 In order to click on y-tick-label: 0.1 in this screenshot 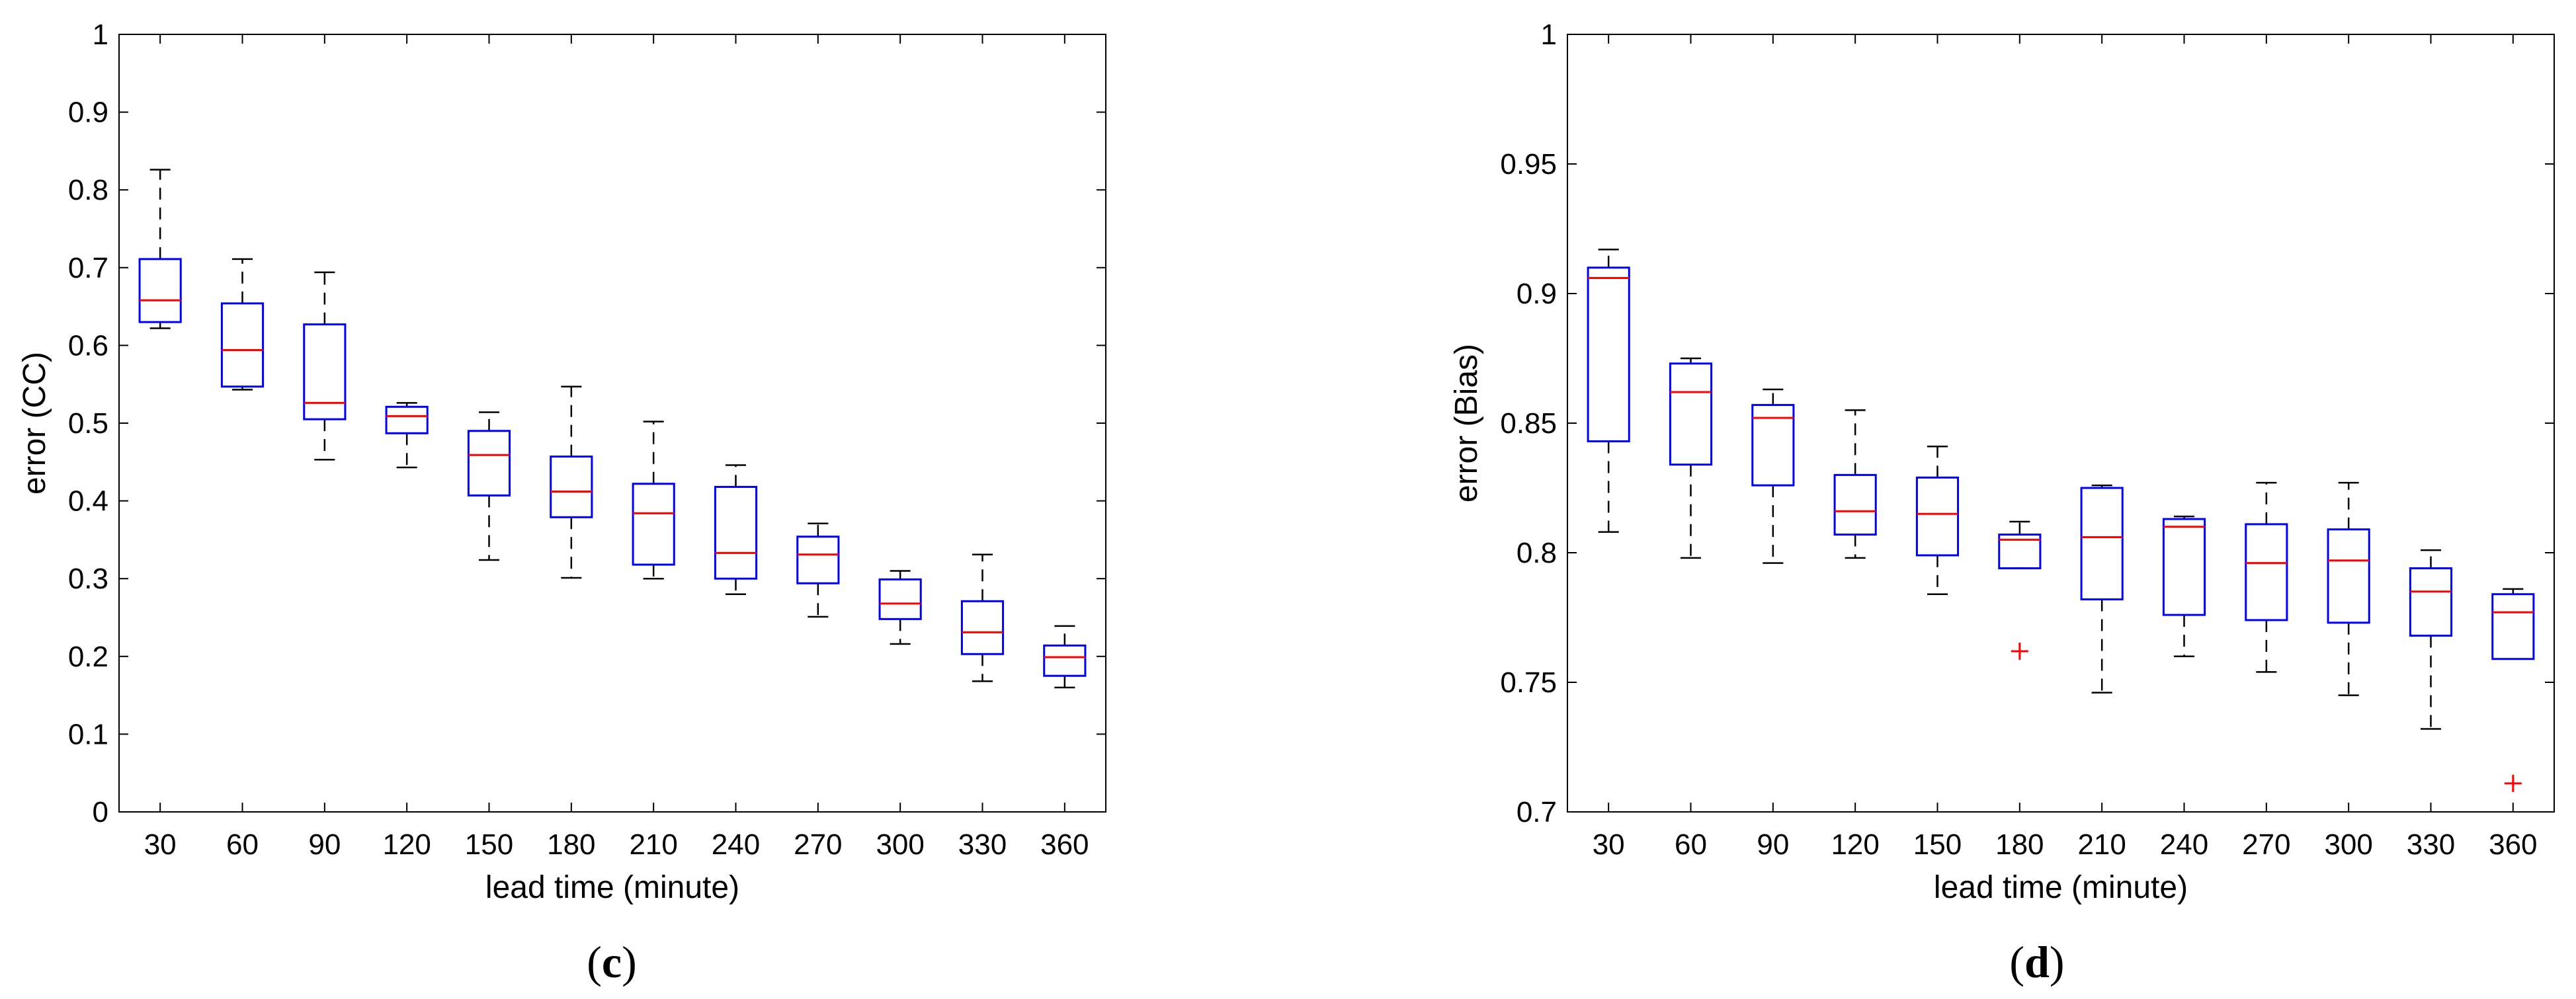, I will do `click(88, 734)`.